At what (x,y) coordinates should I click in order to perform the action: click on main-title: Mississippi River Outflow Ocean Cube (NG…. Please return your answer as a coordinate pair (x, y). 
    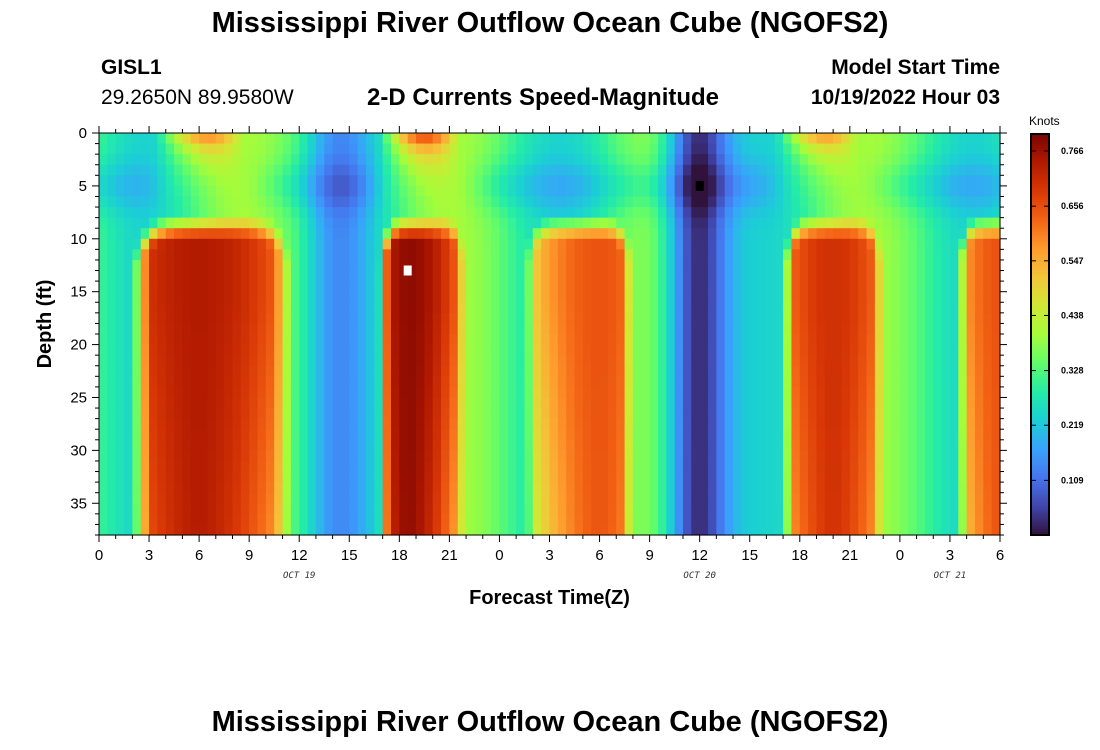
    Looking at the image, I should click on (550, 23).